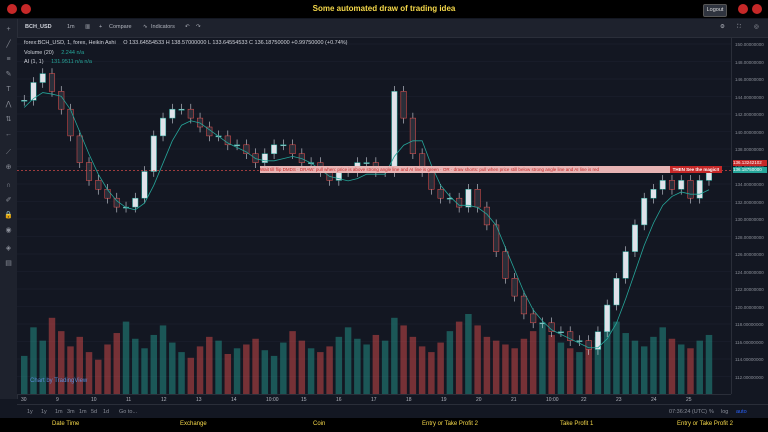 This screenshot has width=768, height=432. Describe the element at coordinates (59, 412) in the screenshot. I see `range-1m: 1m` at that location.